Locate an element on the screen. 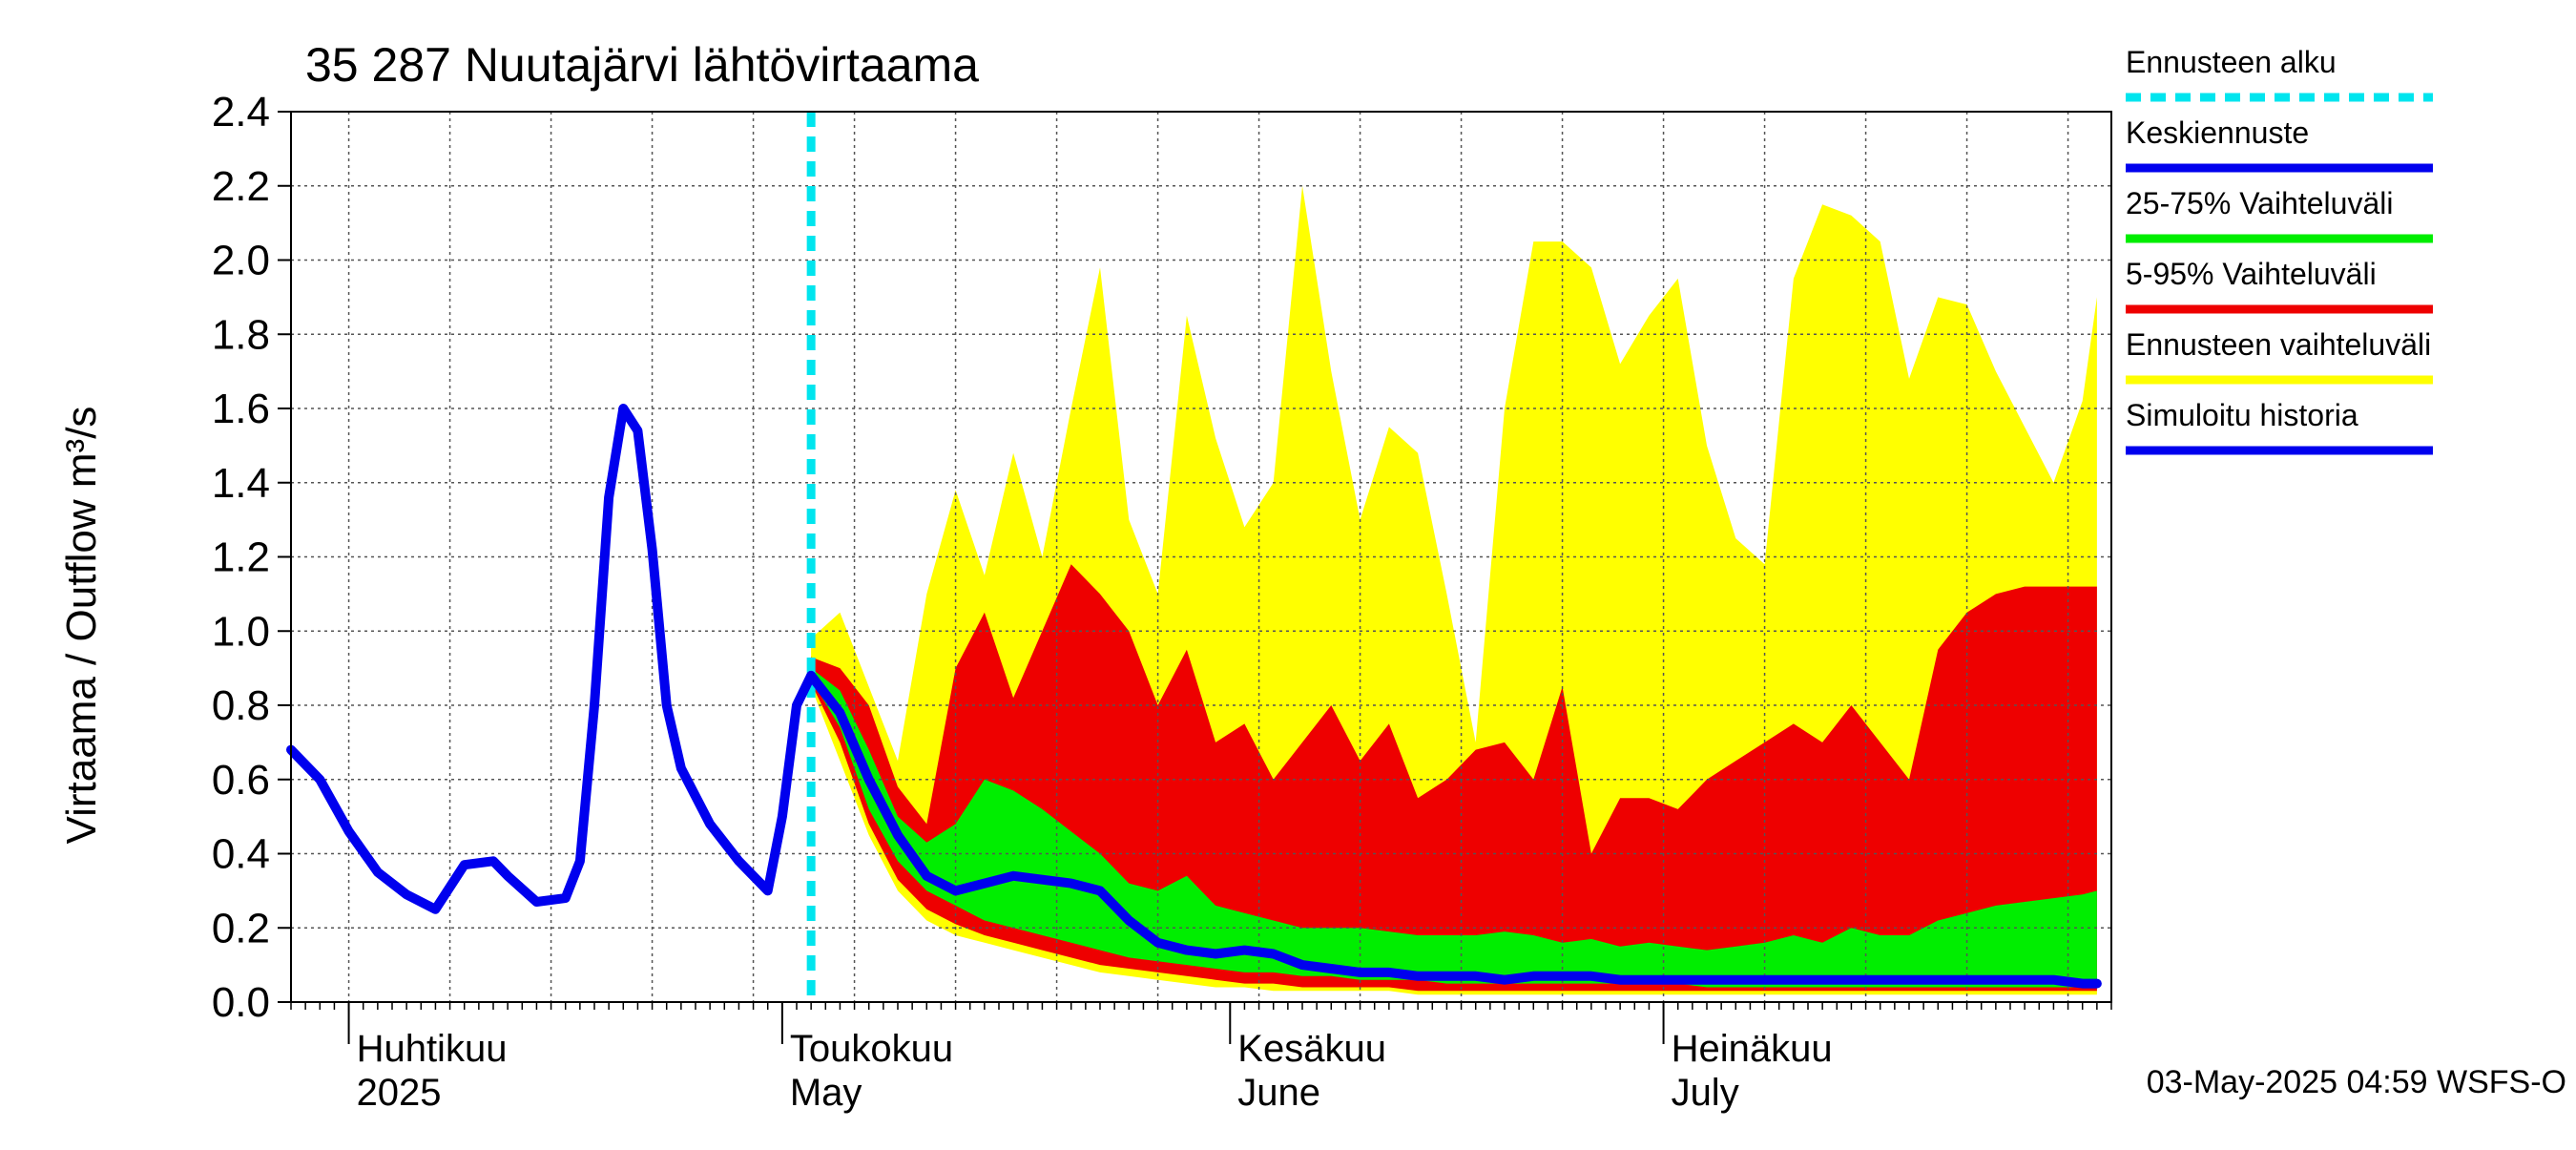 This screenshot has width=2576, height=1150. y-tick-label: 2.2 is located at coordinates (241, 186).